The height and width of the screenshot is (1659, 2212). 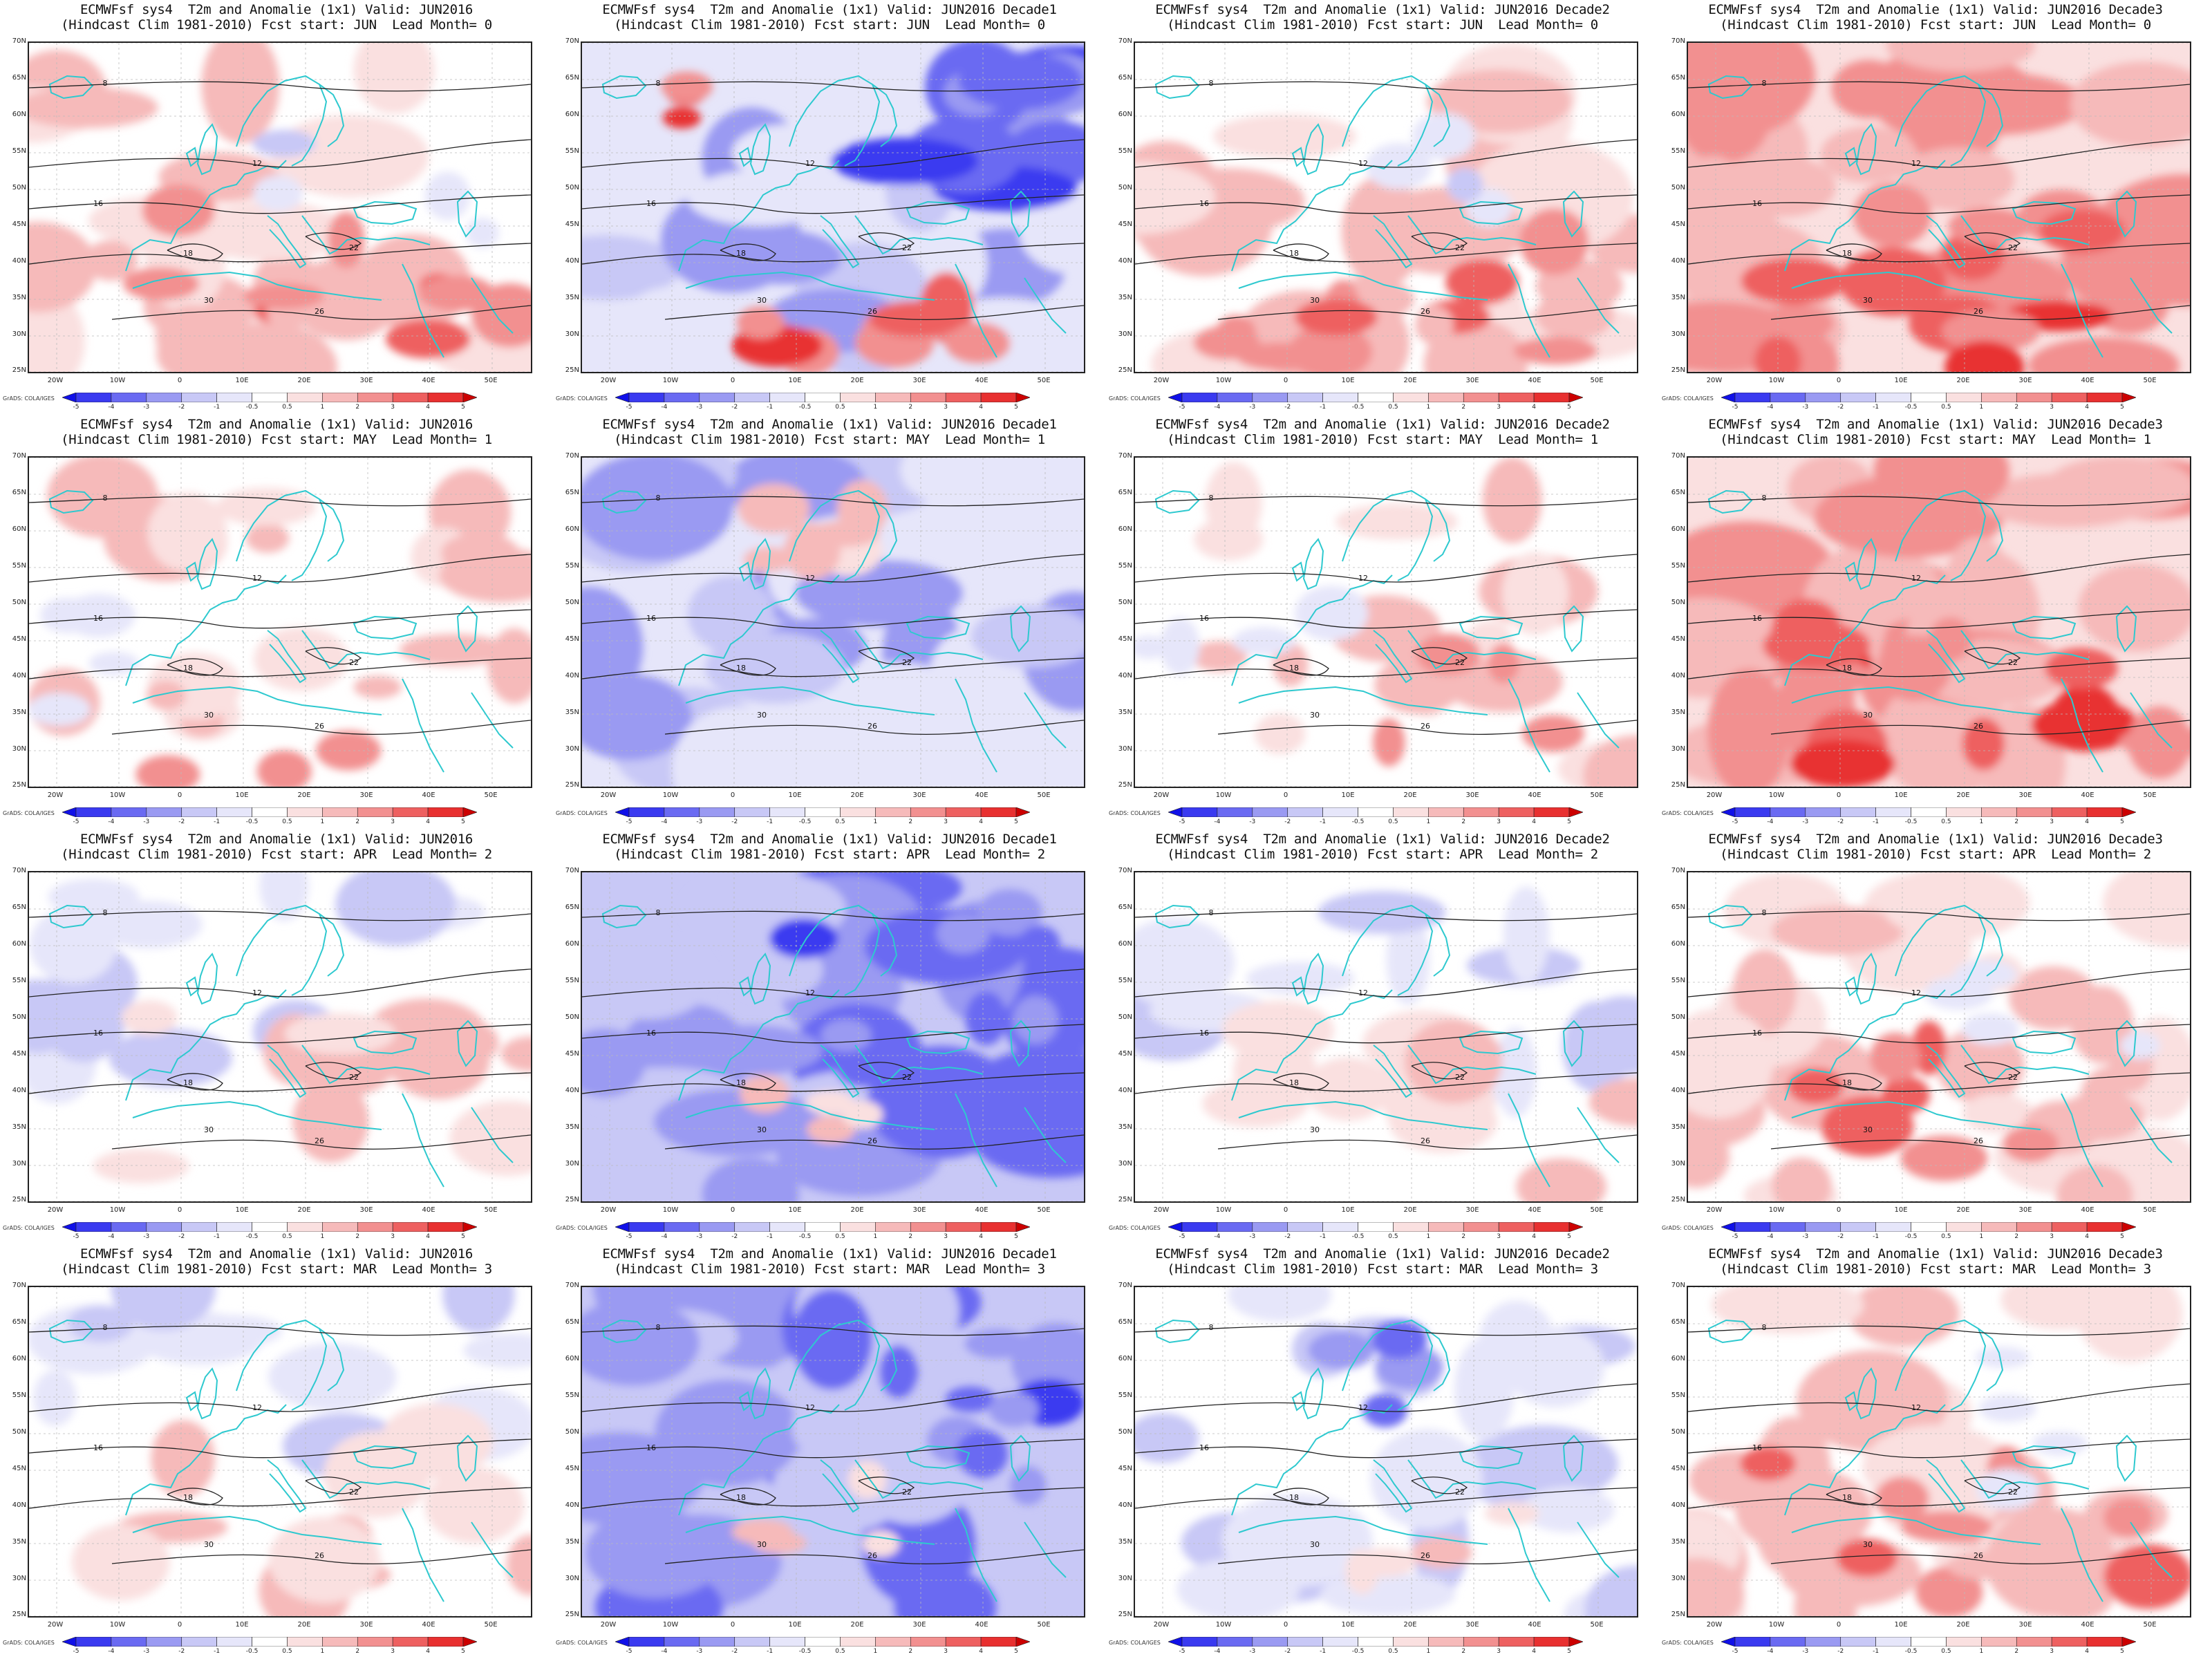 I want to click on latitude-label: 50N, so click(x=1125, y=187).